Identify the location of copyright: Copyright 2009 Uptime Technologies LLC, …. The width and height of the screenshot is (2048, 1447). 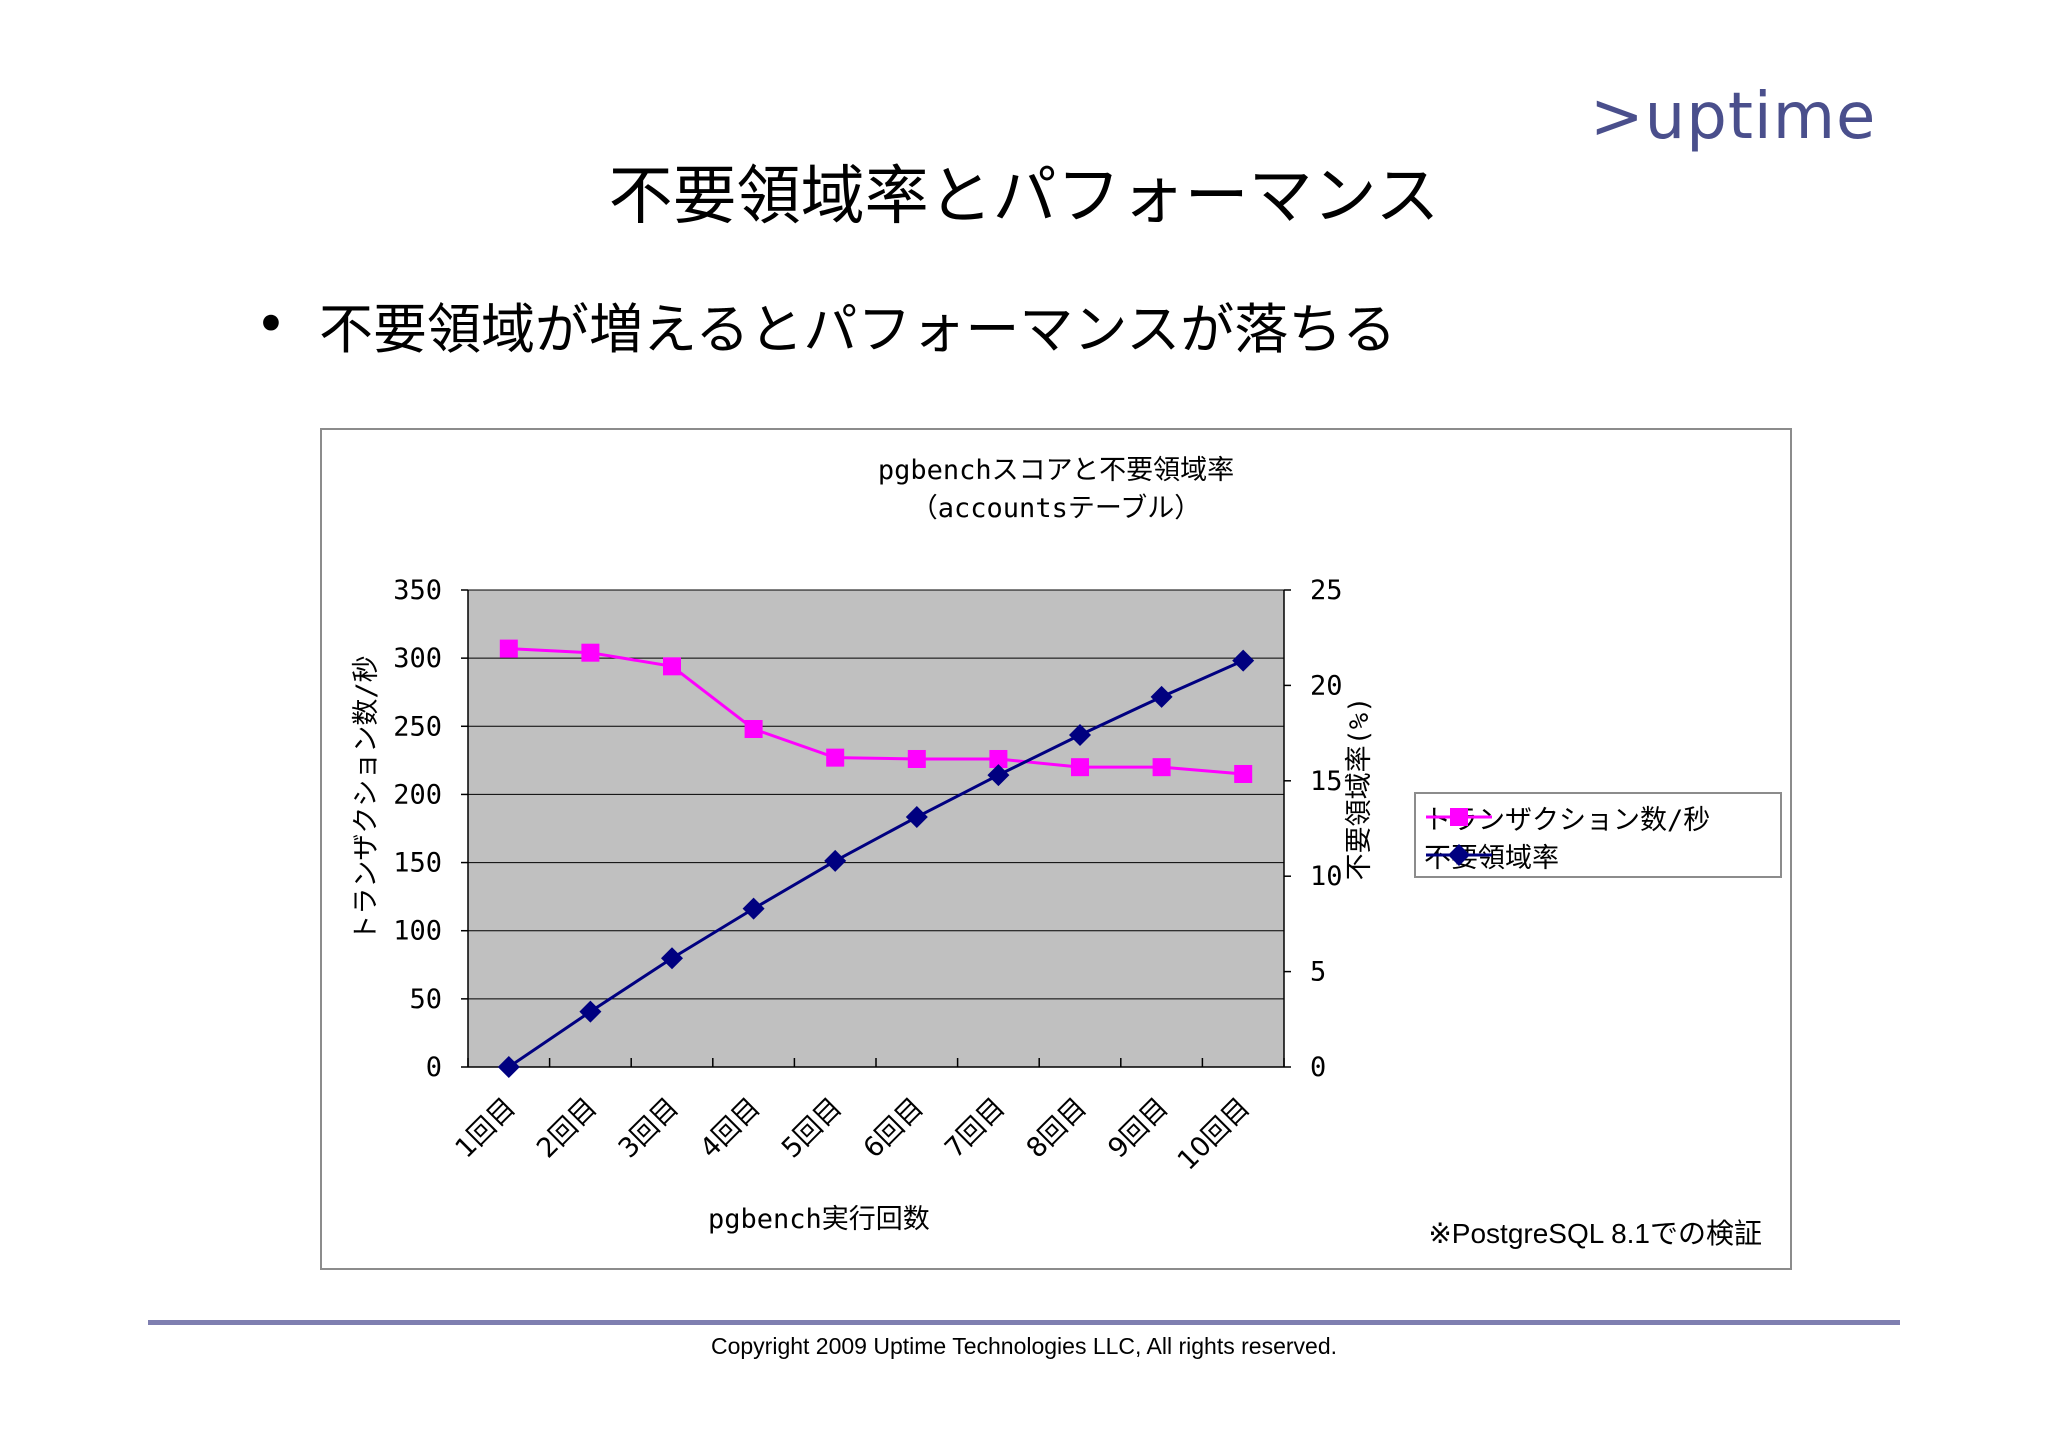
(1024, 1346).